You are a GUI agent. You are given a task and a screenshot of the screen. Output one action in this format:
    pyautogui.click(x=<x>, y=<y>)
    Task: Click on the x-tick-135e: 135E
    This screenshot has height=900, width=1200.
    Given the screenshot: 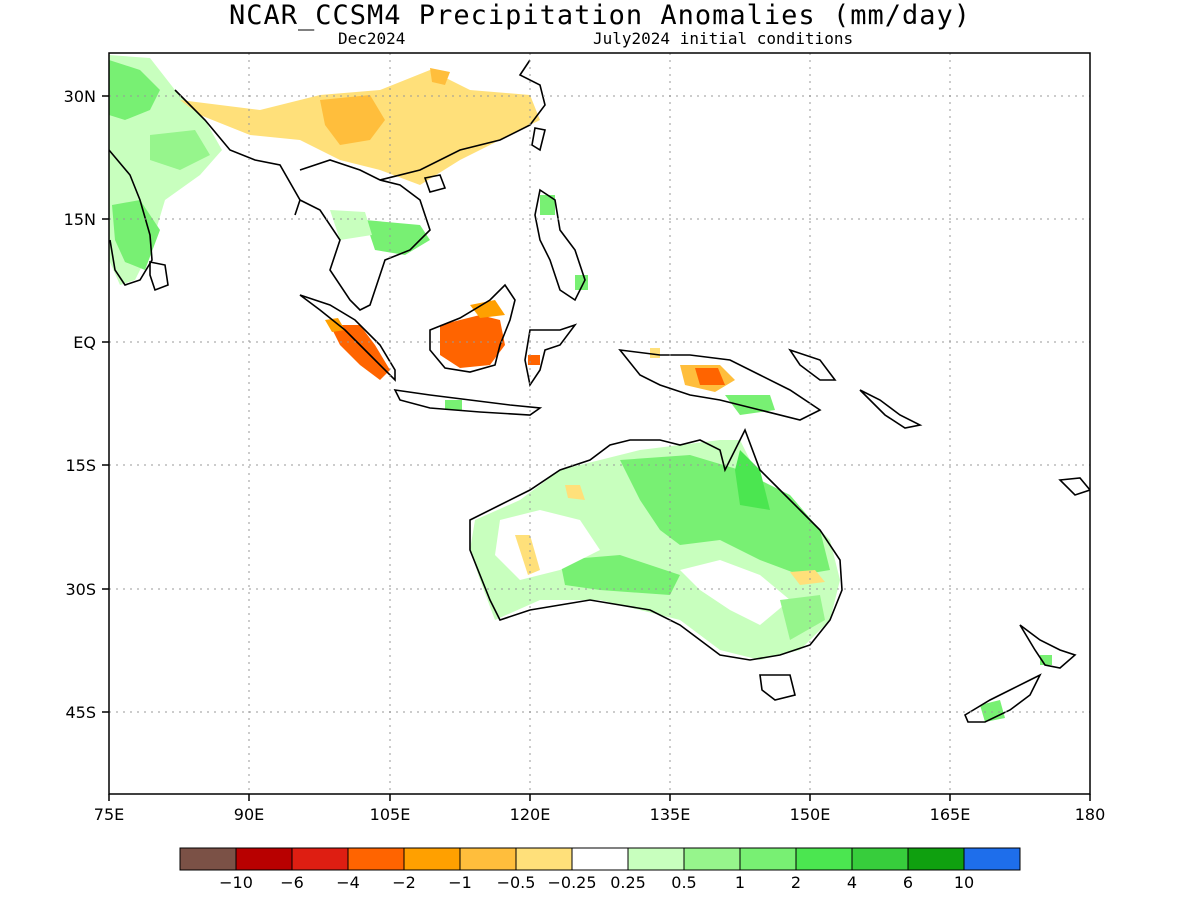 What is the action you would take?
    pyautogui.click(x=670, y=814)
    